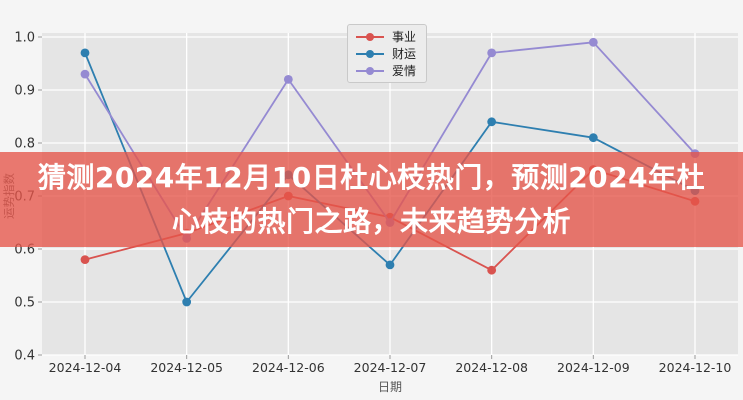  I want to click on legend-item-love: 爱情, so click(386, 70).